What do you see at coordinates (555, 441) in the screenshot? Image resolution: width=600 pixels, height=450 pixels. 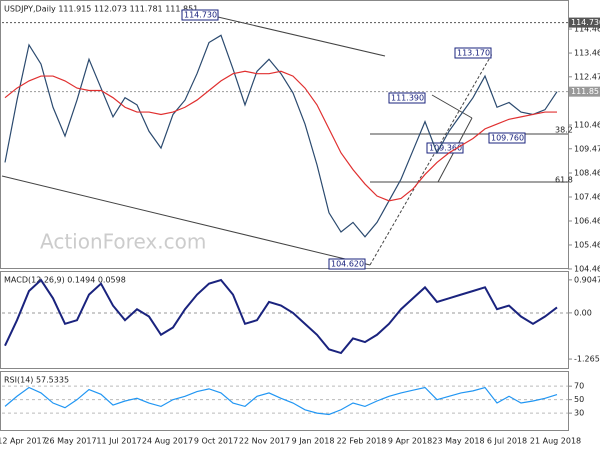 I see `x-tick-label: 21 Aug 2018` at bounding box center [555, 441].